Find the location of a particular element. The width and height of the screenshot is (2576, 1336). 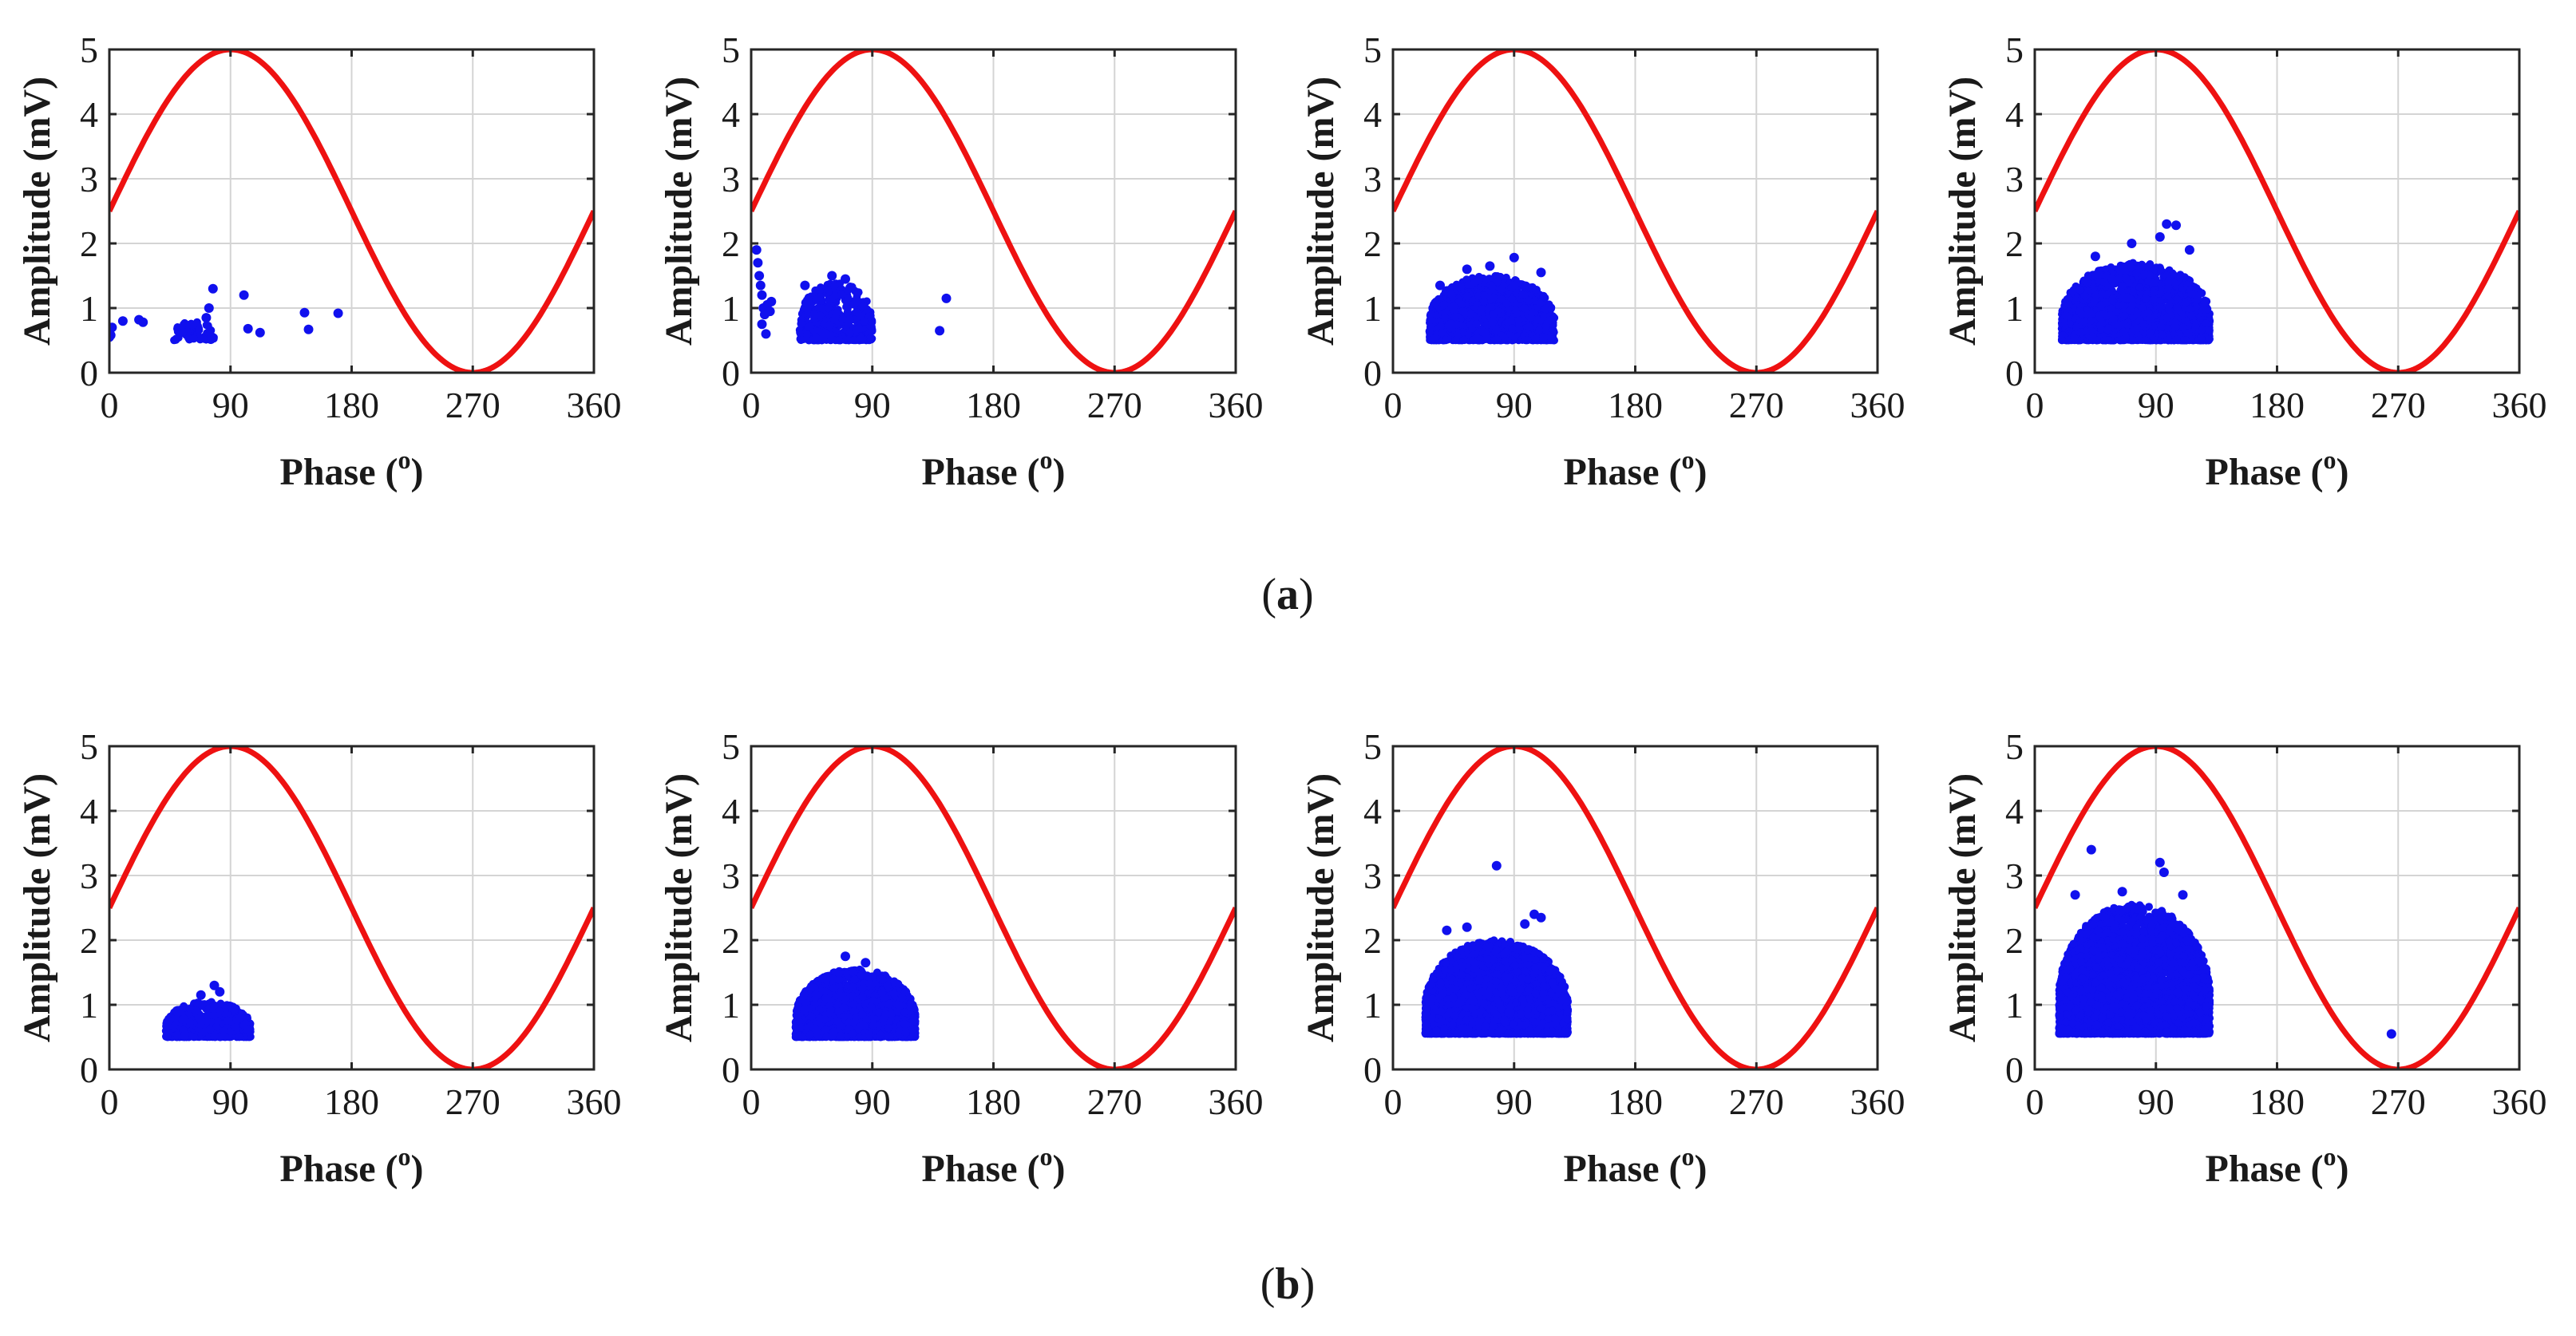

panel-a-1-xtick-label-360: 360 is located at coordinates (595, 405).